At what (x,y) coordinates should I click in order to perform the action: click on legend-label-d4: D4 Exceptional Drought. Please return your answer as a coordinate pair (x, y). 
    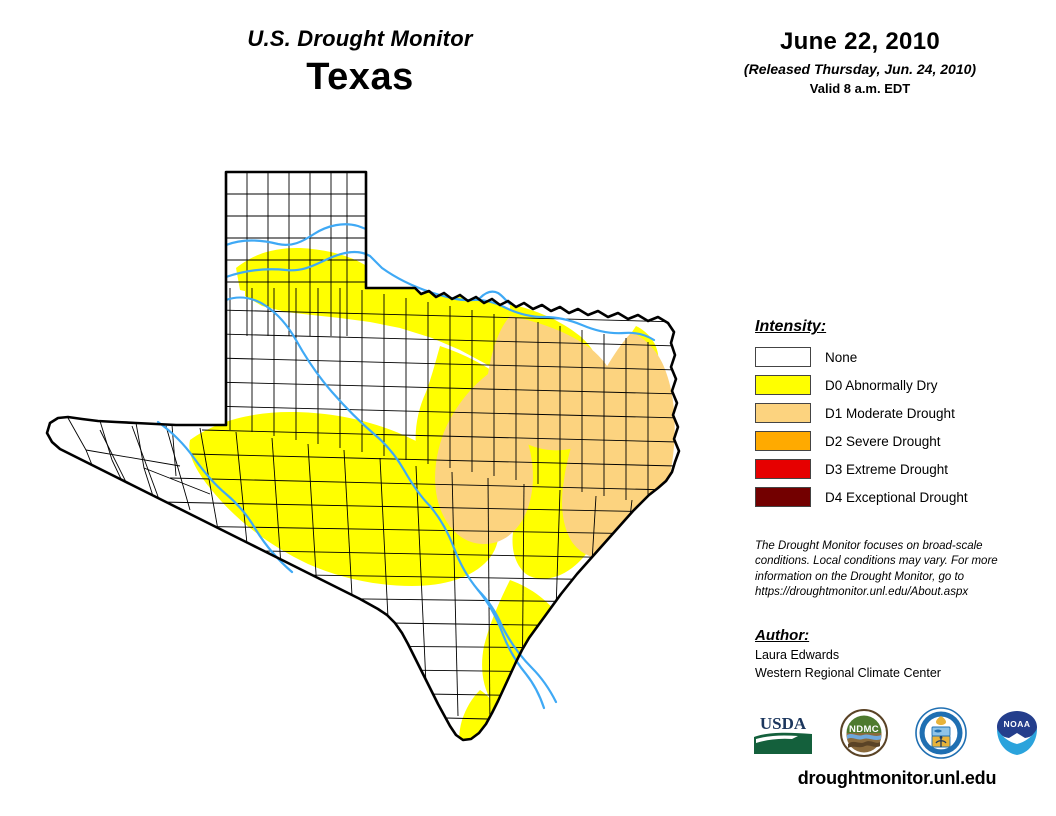
    Looking at the image, I should click on (896, 497).